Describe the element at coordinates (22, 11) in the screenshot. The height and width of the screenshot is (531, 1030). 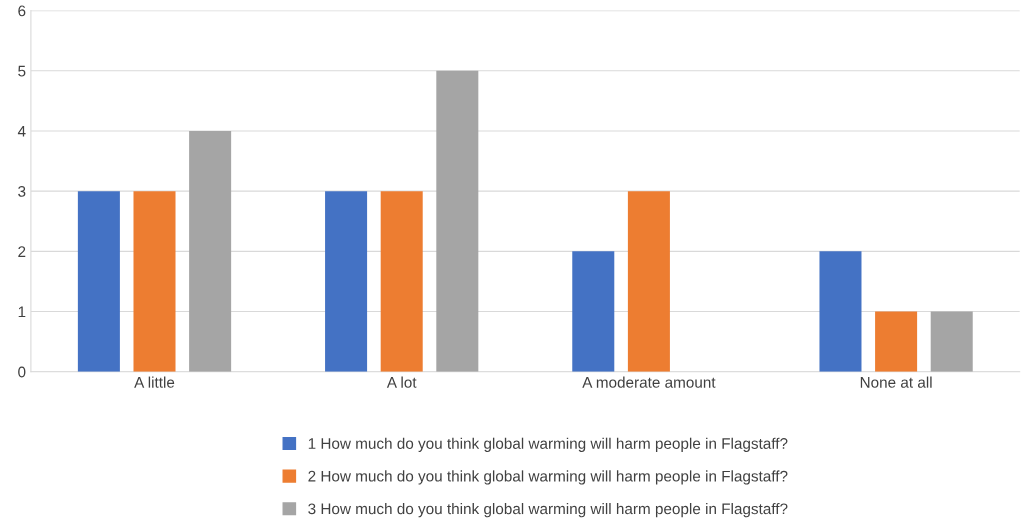
I see `y-tick-label: 6` at that location.